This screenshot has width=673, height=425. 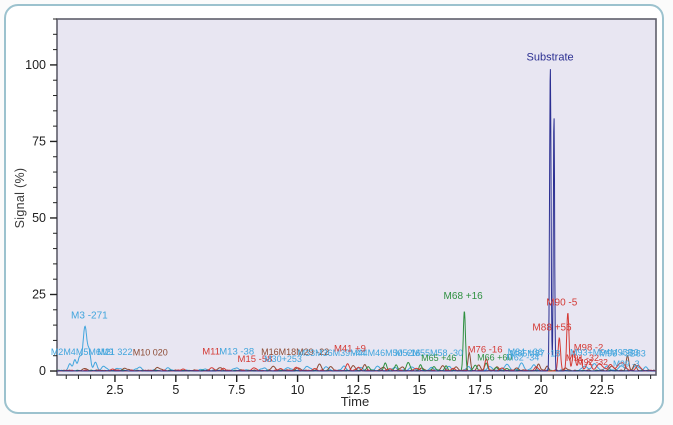 I want to click on peak-label: M90 -5, so click(x=562, y=303).